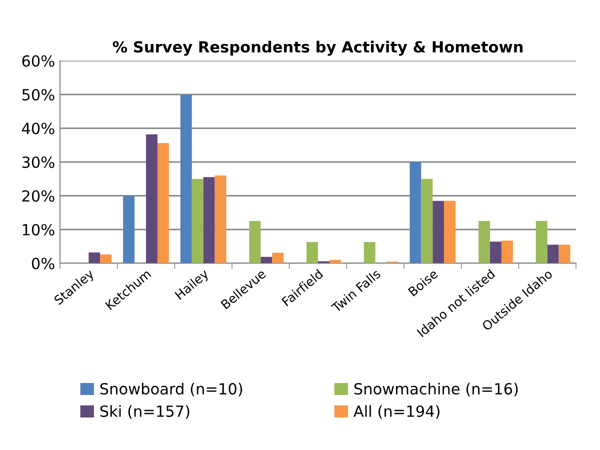 This screenshot has width=600, height=450. I want to click on y-tick-label: 50%, so click(38, 94).